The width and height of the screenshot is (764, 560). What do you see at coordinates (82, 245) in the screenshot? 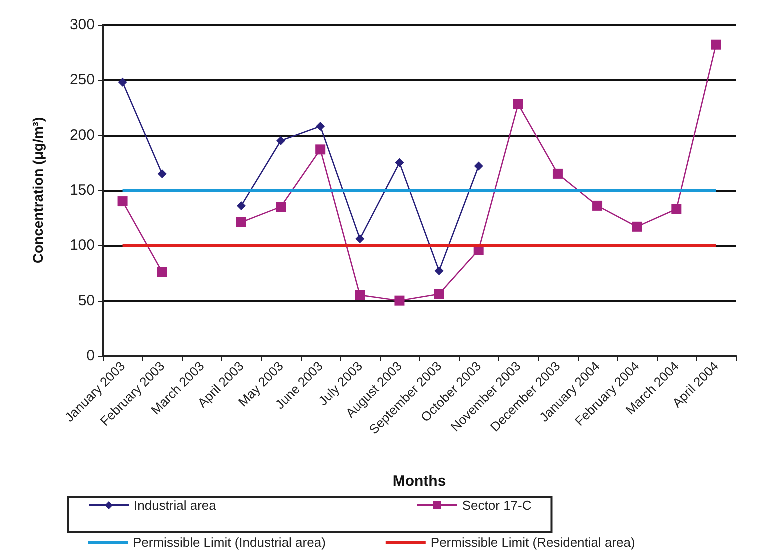
I see `y-tick-label: 100` at bounding box center [82, 245].